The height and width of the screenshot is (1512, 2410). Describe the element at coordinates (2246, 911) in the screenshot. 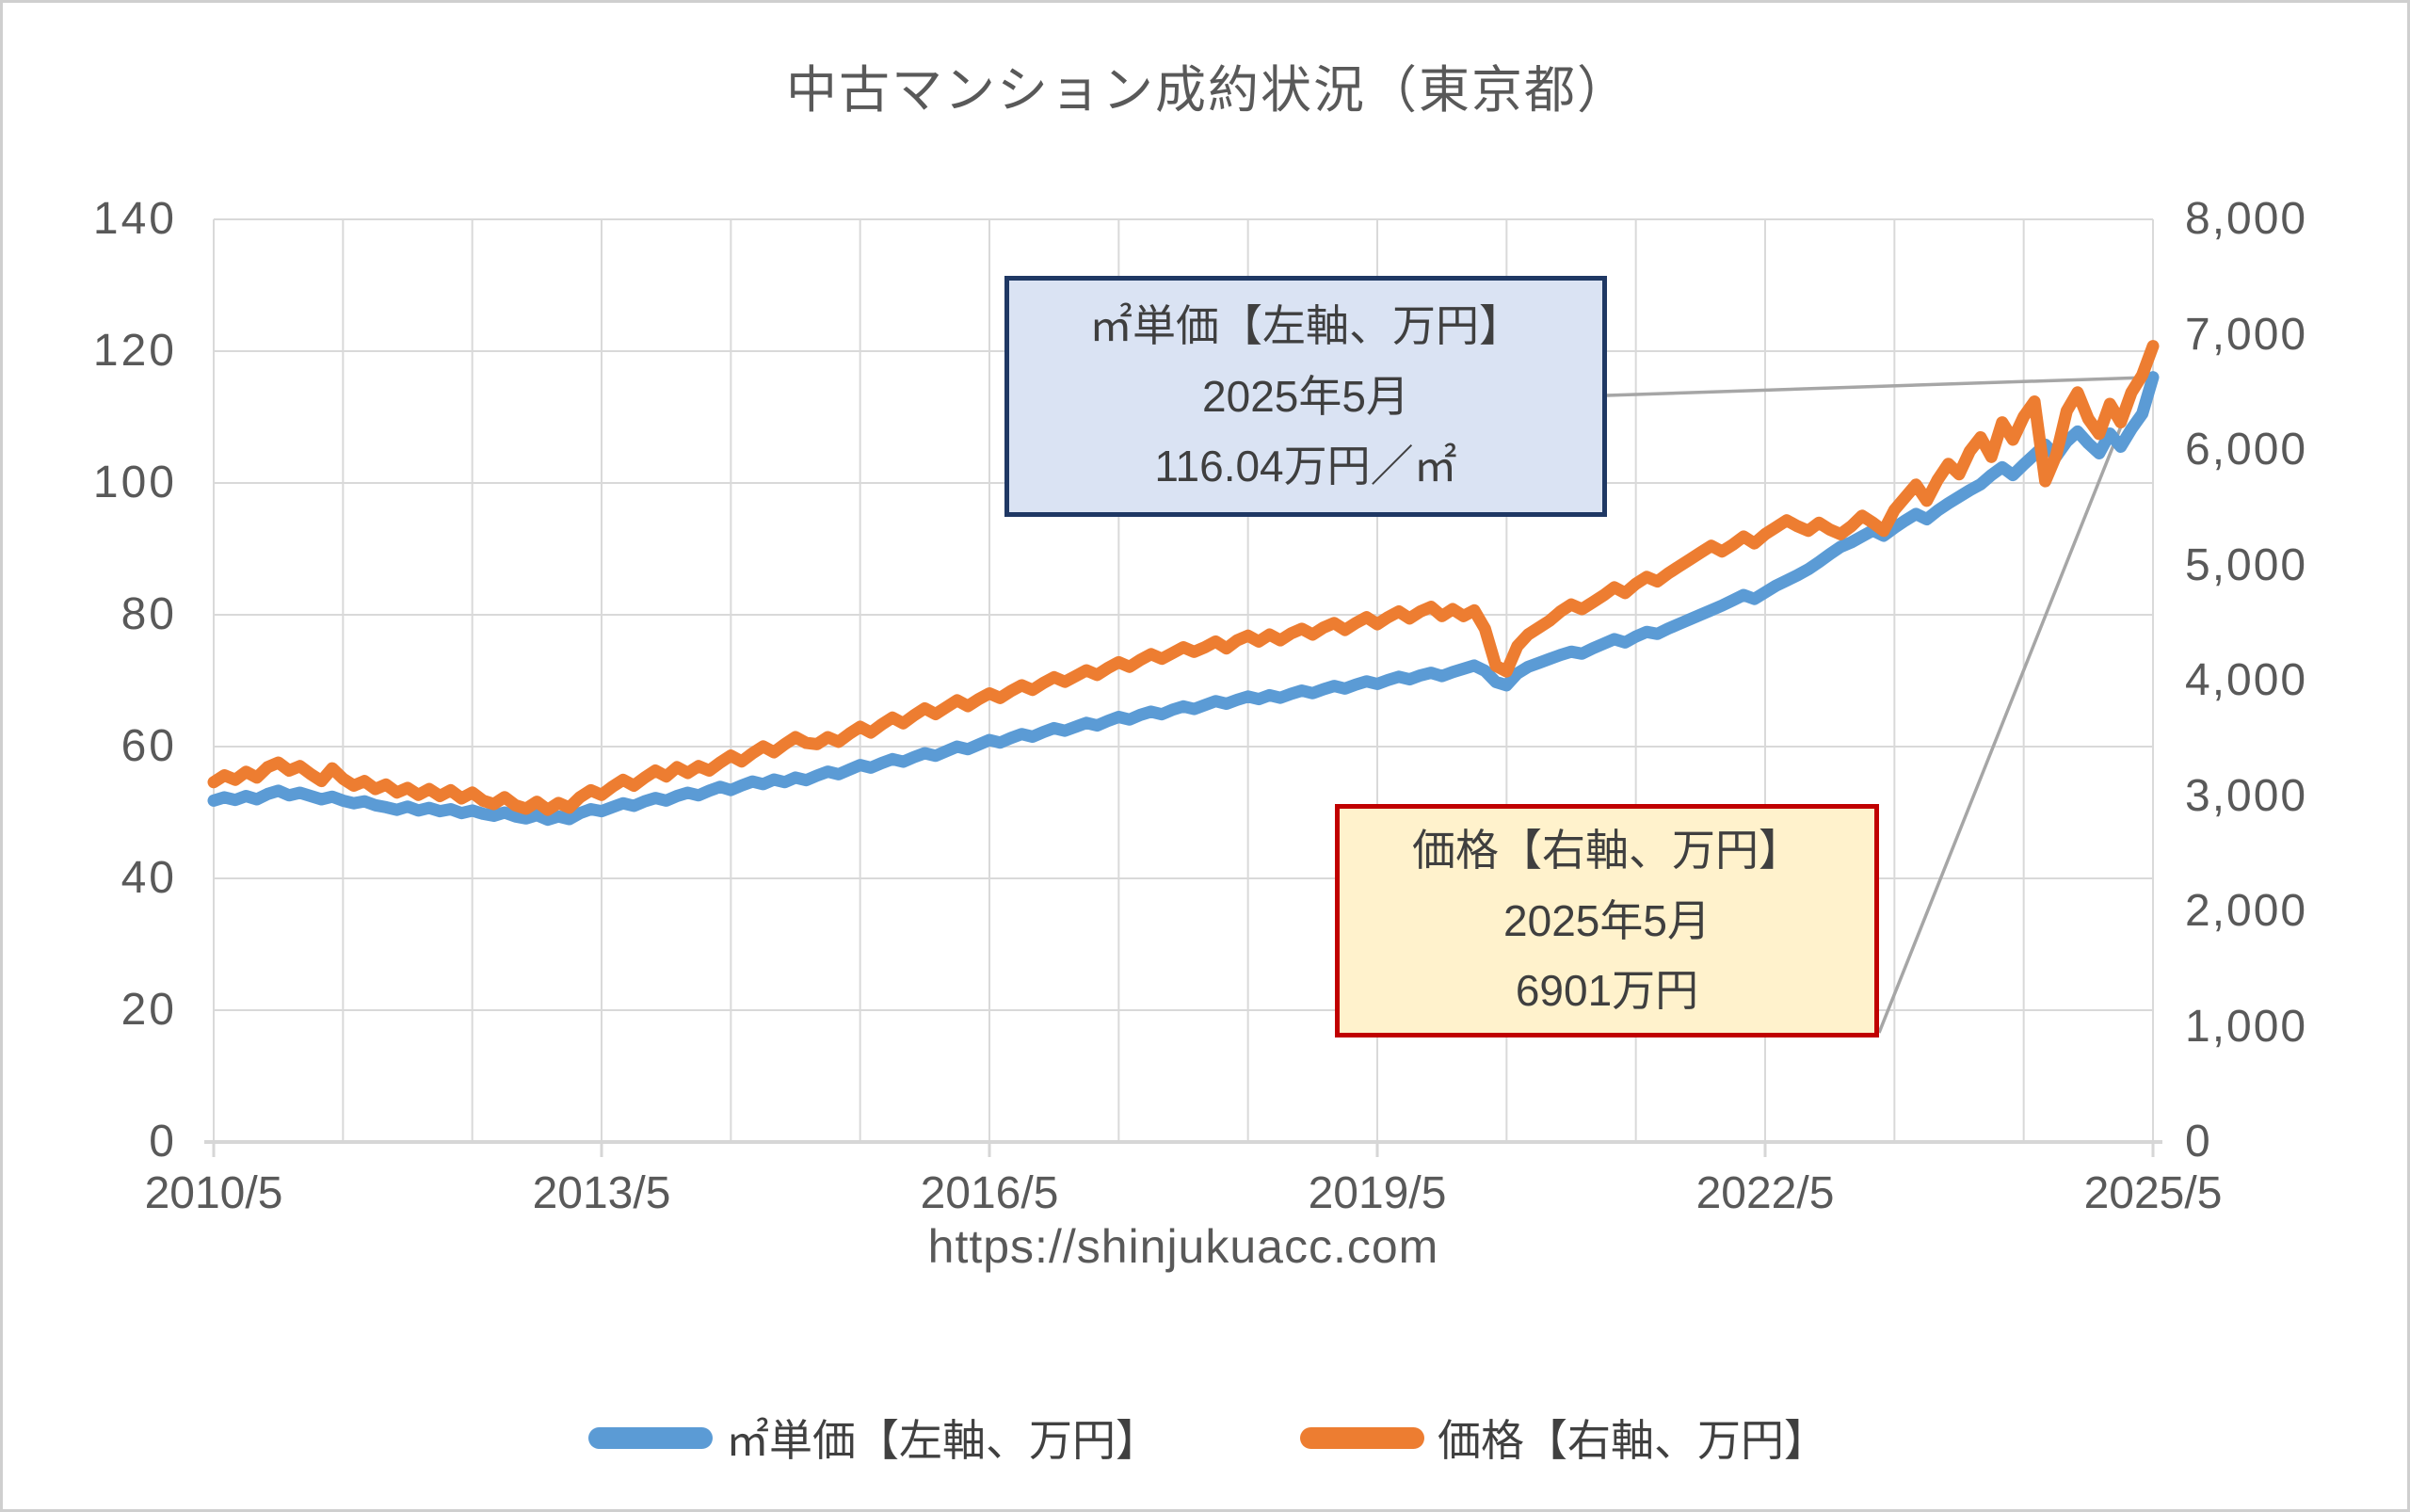

I see `y-axis-right-tick-label: 2,000` at that location.